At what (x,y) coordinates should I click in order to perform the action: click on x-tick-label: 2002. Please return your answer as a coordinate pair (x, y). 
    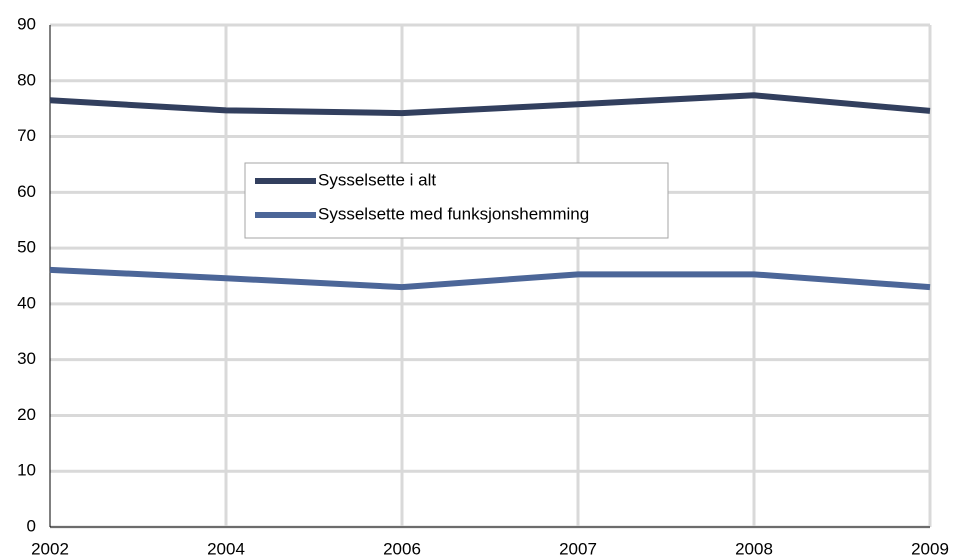
    Looking at the image, I should click on (50, 548).